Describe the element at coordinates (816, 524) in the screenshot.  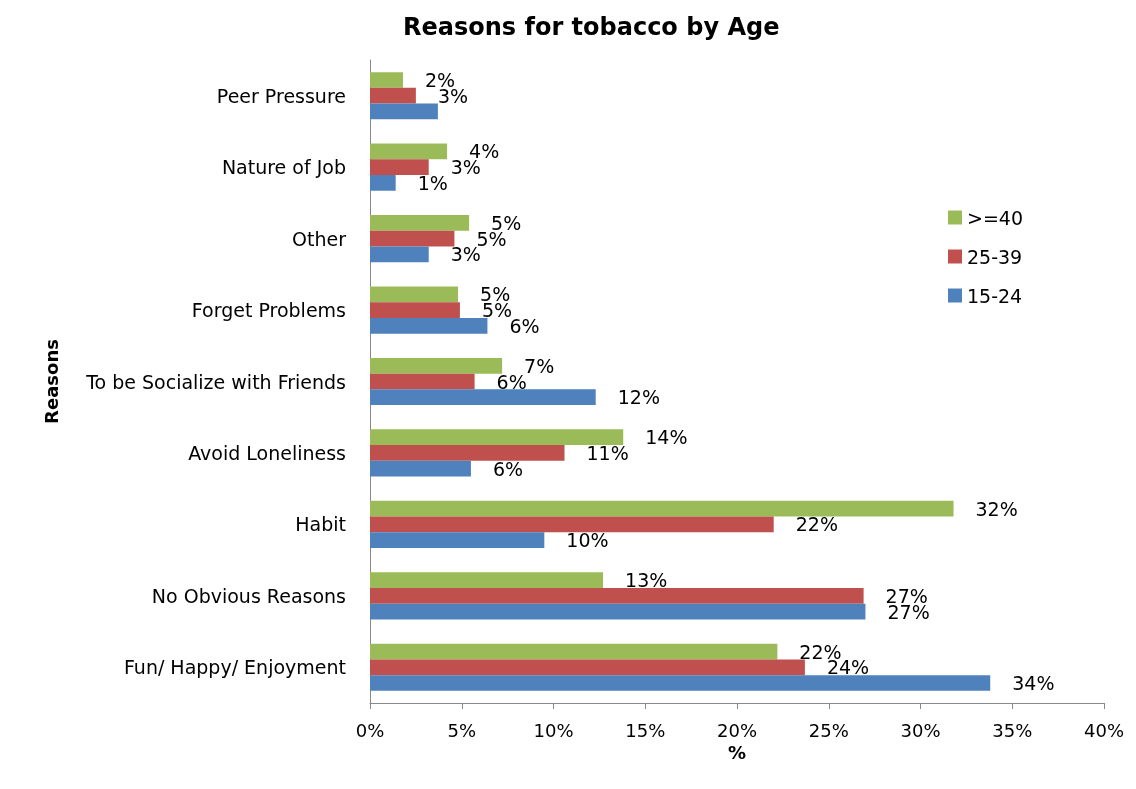
I see `data-label: 22%` at that location.